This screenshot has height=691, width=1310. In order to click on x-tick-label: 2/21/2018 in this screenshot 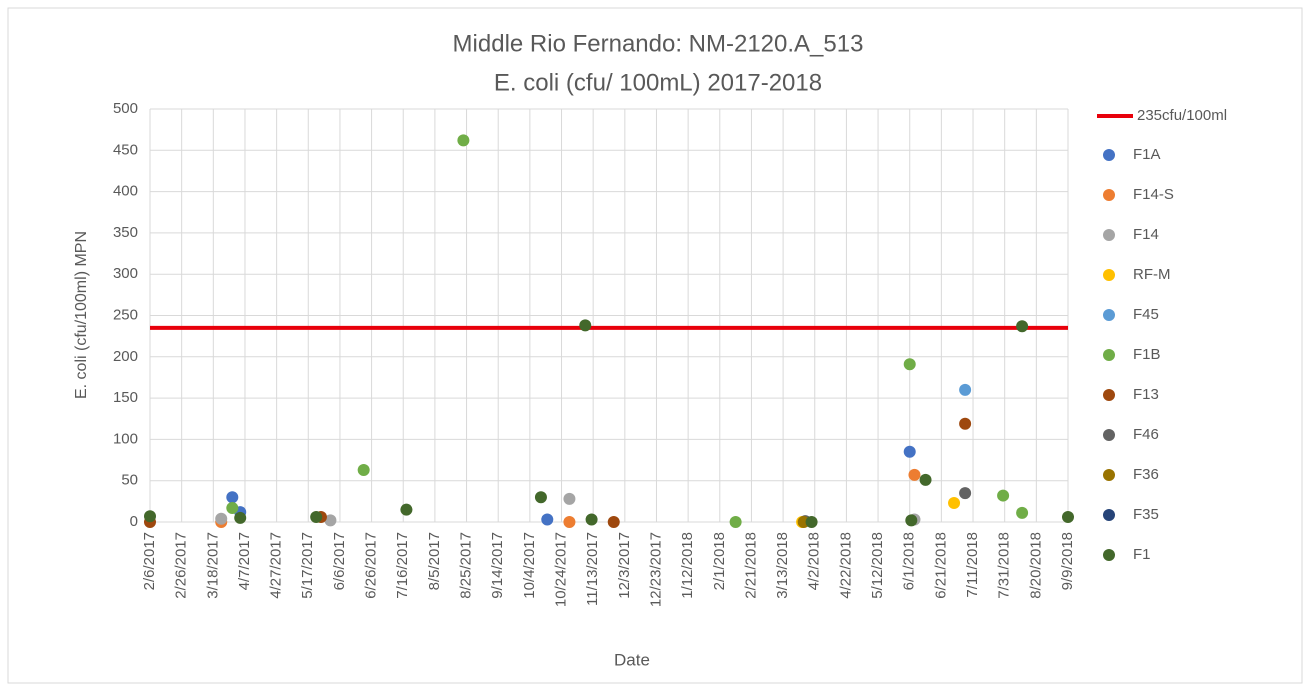, I will do `click(750, 565)`.